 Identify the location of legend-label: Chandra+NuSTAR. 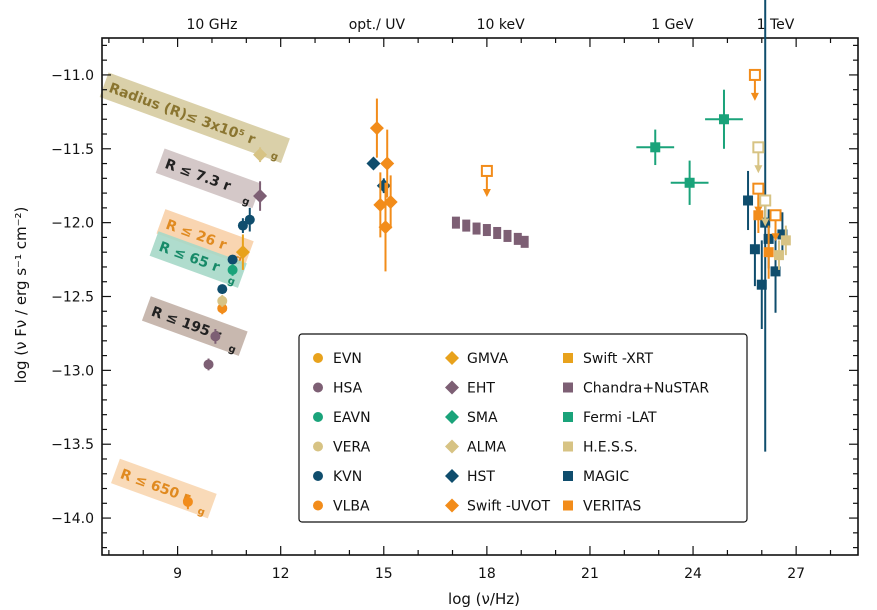
(646, 389).